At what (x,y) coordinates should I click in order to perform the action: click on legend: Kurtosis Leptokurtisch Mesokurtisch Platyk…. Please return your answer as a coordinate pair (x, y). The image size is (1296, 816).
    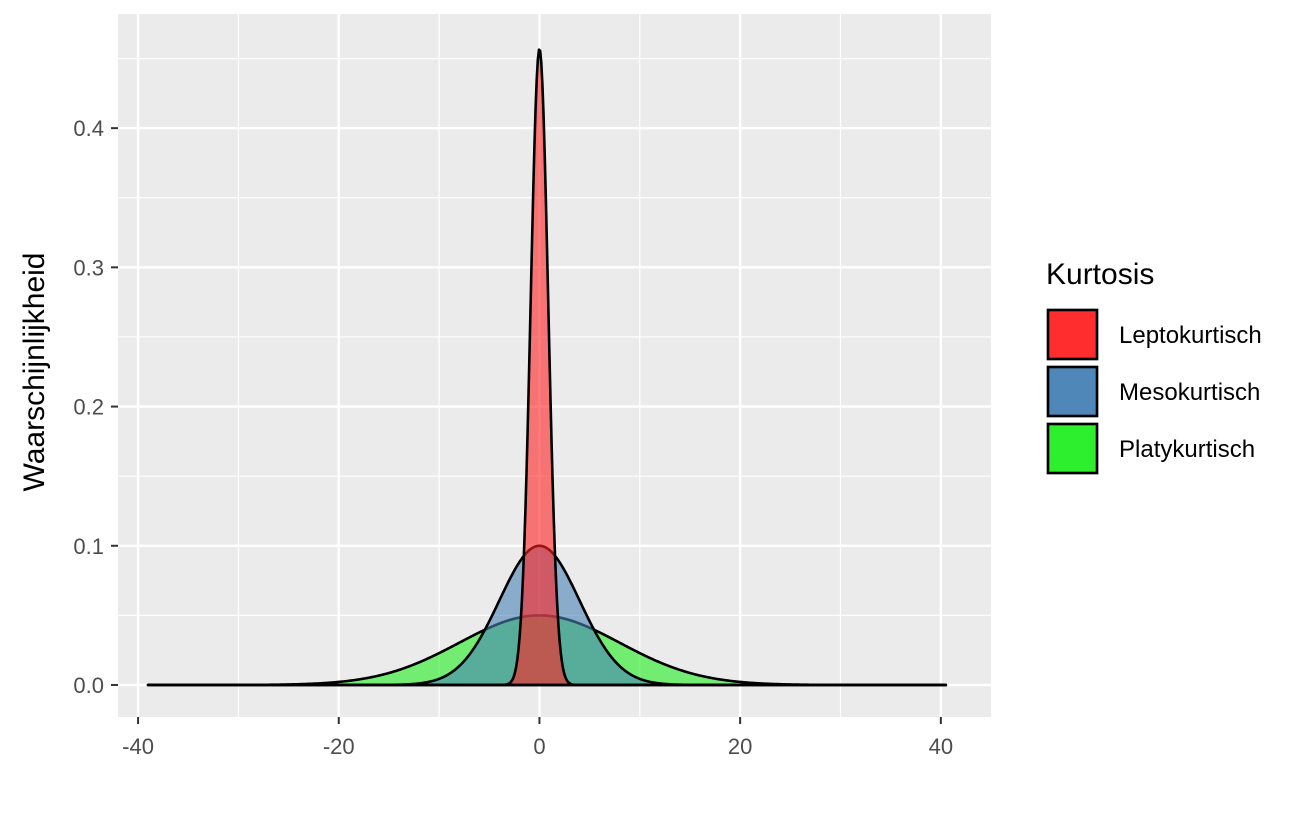
    Looking at the image, I should click on (1154, 366).